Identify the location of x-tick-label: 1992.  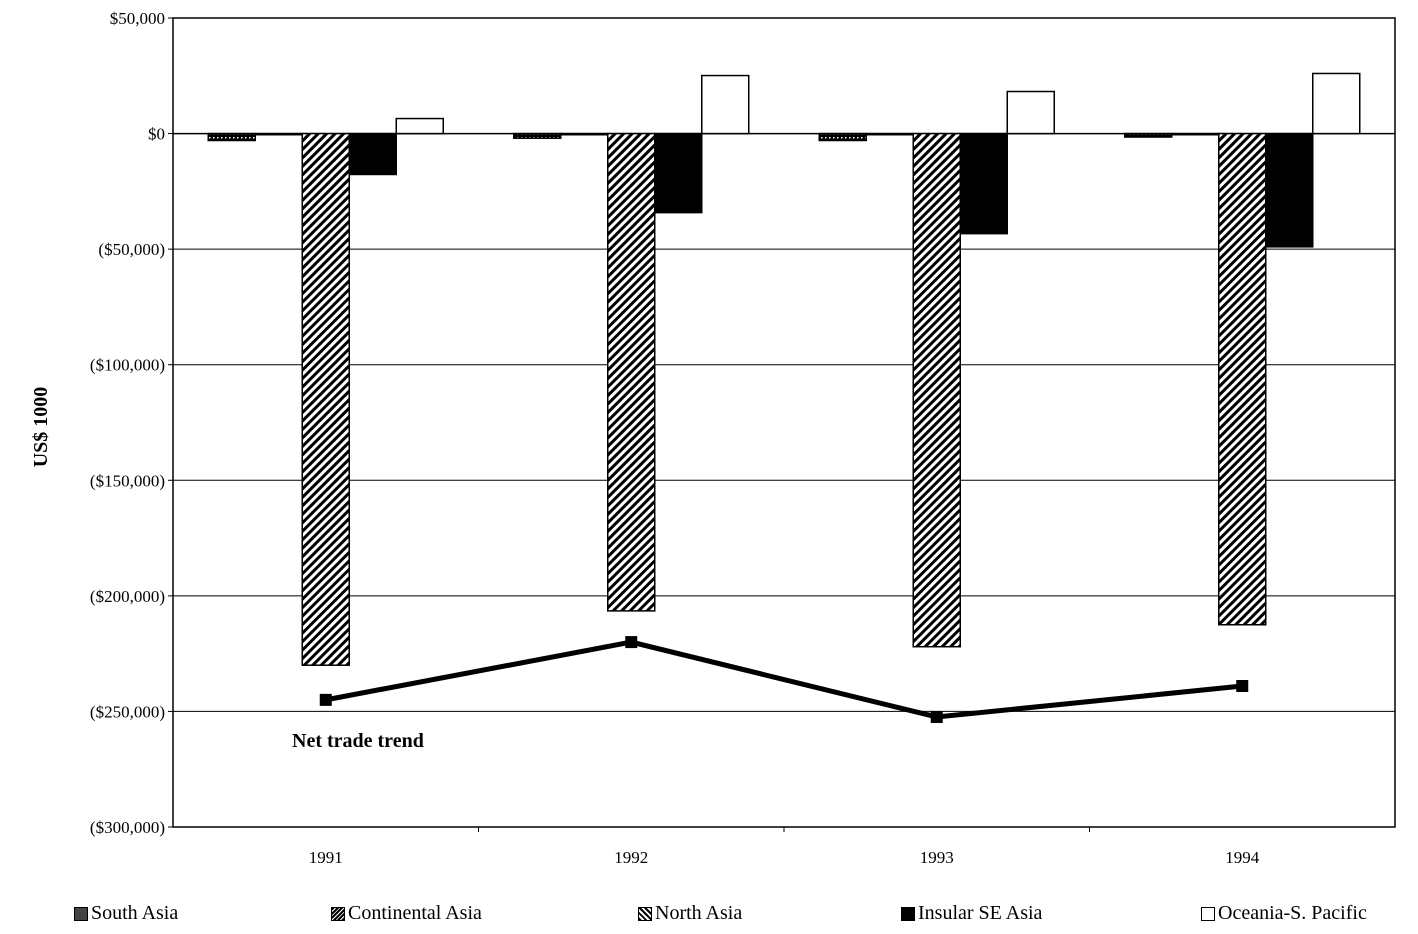
(631, 857).